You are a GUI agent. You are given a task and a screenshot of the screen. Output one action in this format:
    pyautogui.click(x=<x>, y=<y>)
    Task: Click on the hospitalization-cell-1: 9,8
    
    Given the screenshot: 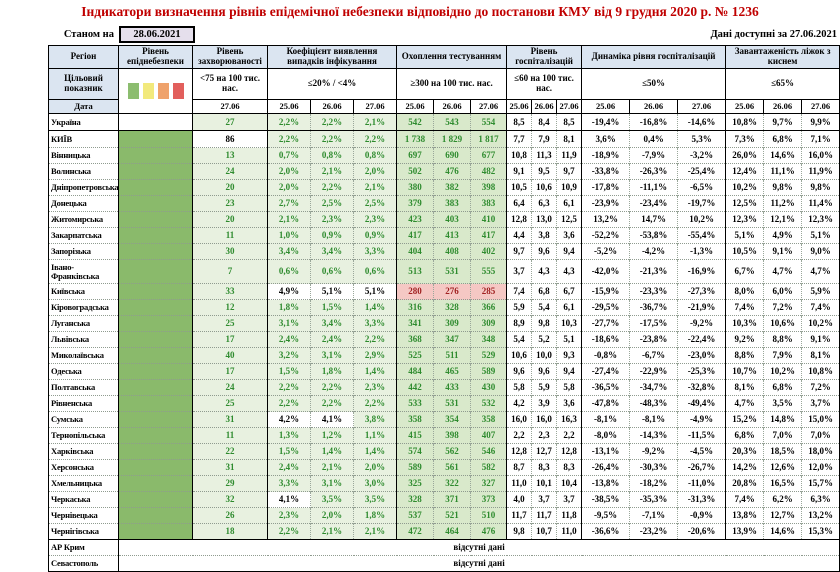 What is the action you would take?
    pyautogui.click(x=544, y=323)
    